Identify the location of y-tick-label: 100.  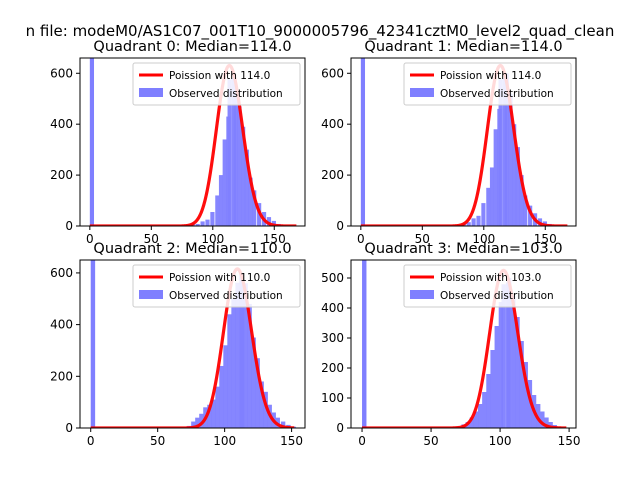
(332, 398).